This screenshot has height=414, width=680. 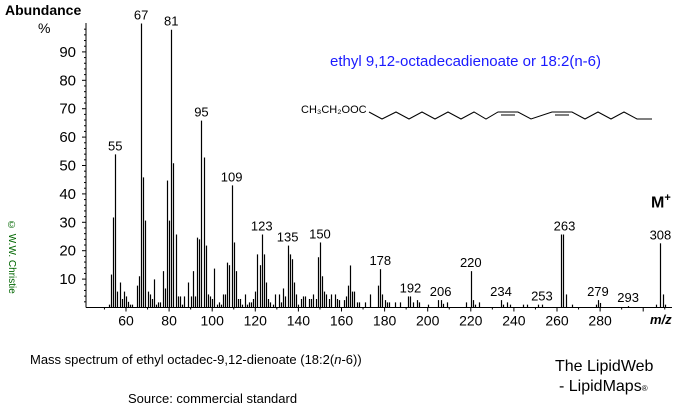 What do you see at coordinates (501, 291) in the screenshot?
I see `peak-label-234: 234` at bounding box center [501, 291].